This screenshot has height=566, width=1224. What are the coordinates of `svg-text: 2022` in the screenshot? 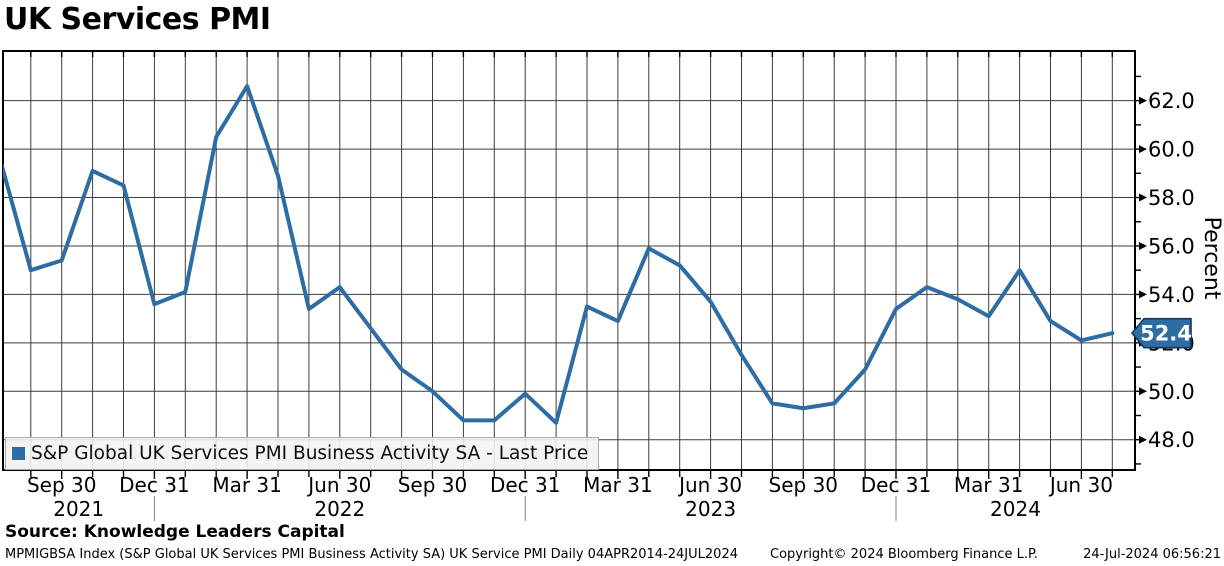 It's located at (339, 509).